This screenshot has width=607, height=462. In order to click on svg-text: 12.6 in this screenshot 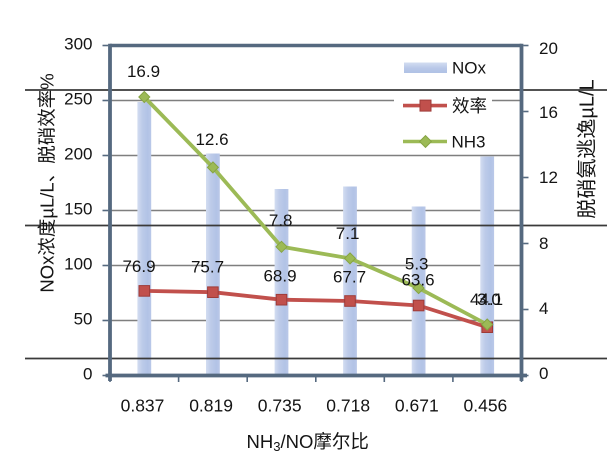, I will do `click(211, 139)`.